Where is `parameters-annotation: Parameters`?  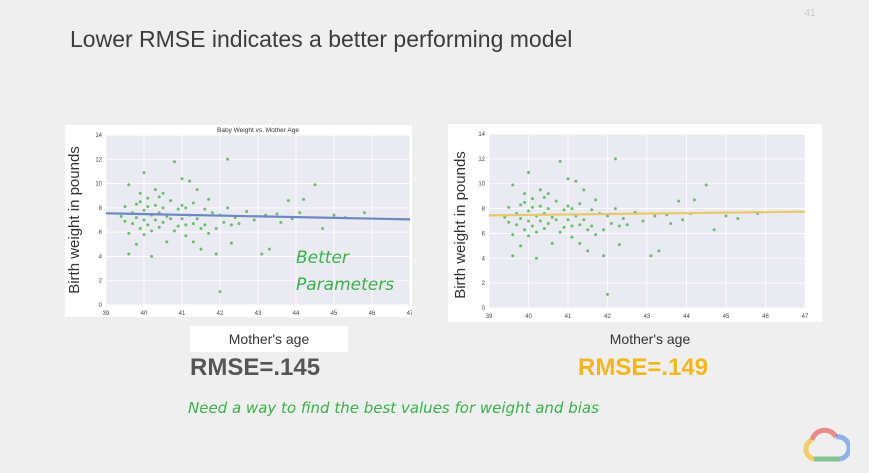
parameters-annotation: Parameters is located at coordinates (345, 285).